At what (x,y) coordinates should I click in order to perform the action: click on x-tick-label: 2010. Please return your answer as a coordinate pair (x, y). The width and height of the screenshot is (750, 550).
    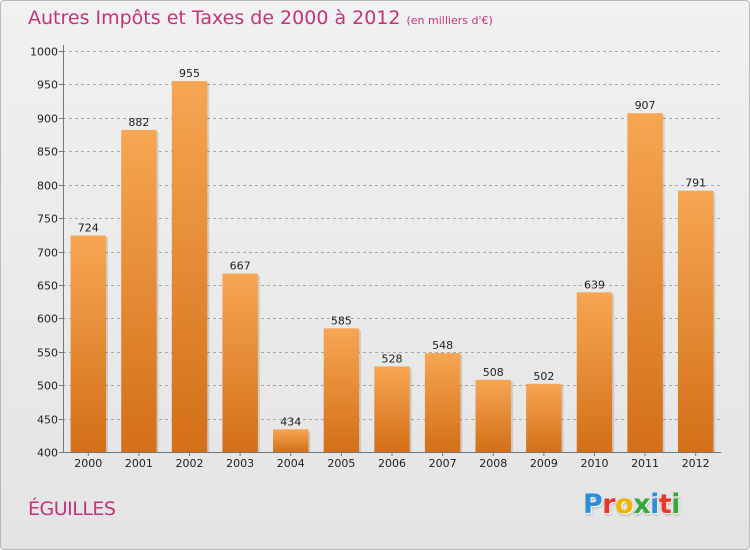
    Looking at the image, I should click on (594, 463).